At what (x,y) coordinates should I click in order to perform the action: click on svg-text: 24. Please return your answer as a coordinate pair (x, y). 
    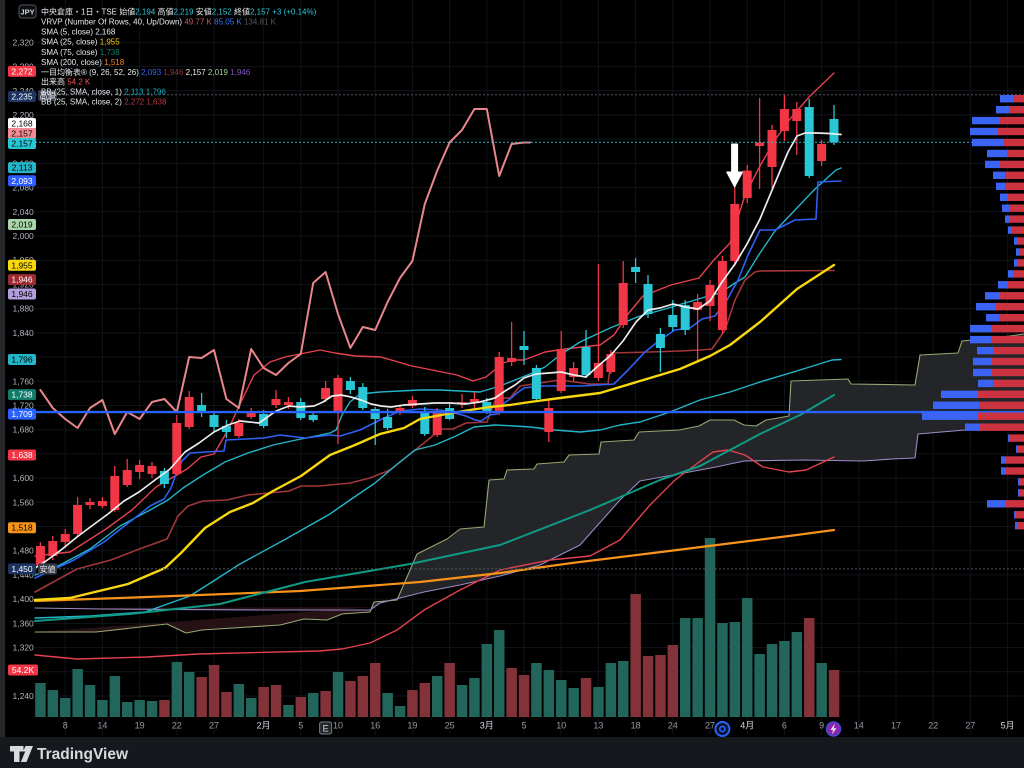
    Looking at the image, I should click on (673, 726).